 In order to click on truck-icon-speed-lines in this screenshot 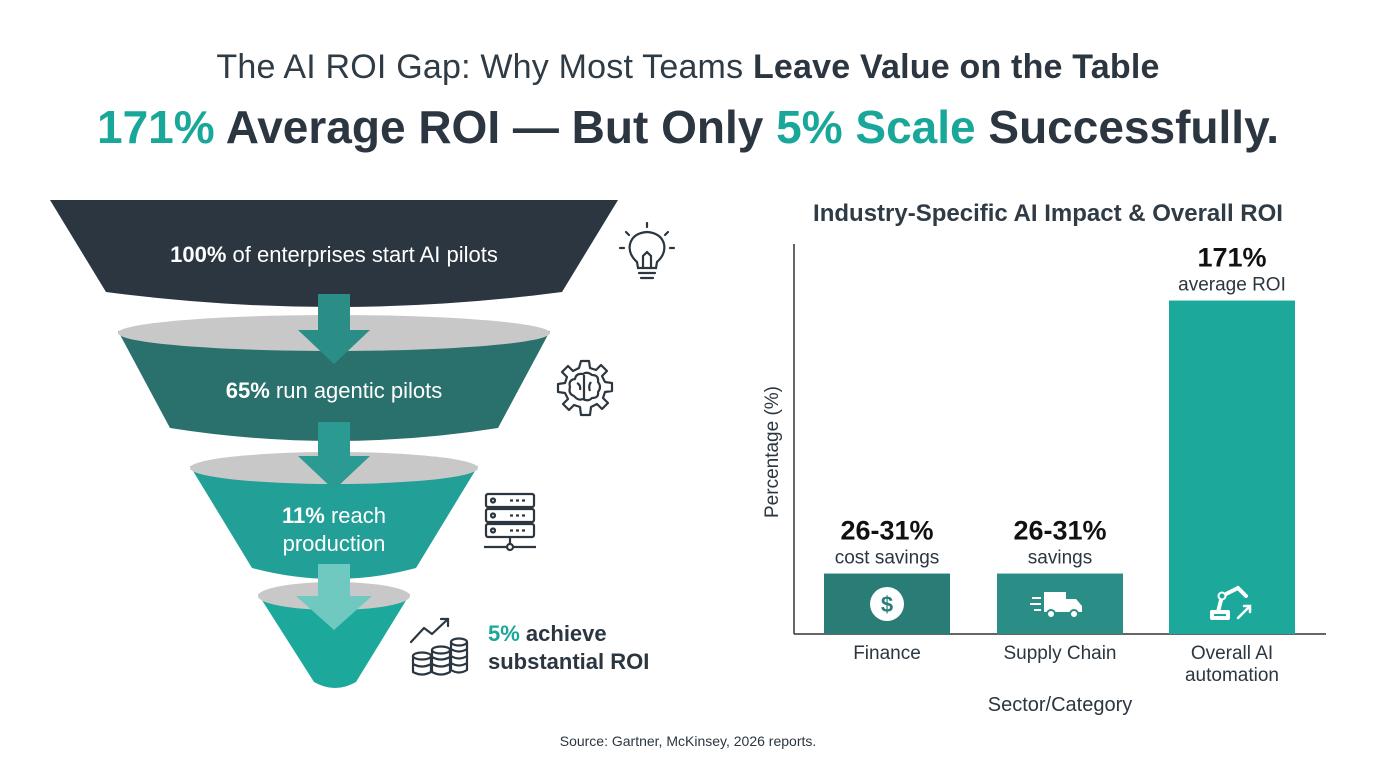, I will do `click(1035, 604)`.